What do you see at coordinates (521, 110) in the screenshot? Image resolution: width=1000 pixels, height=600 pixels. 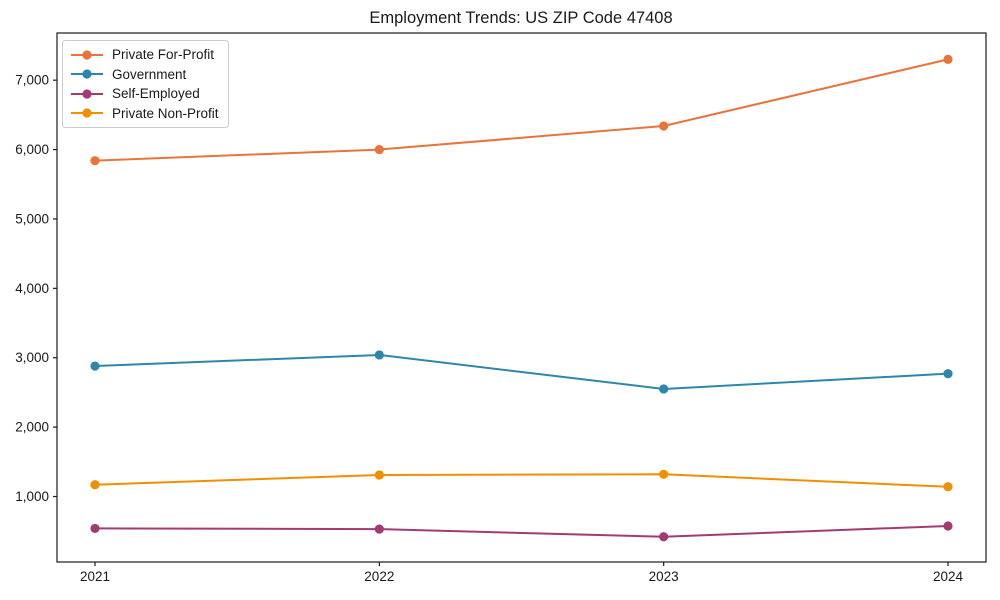 I see `series-line-private-for-profit` at bounding box center [521, 110].